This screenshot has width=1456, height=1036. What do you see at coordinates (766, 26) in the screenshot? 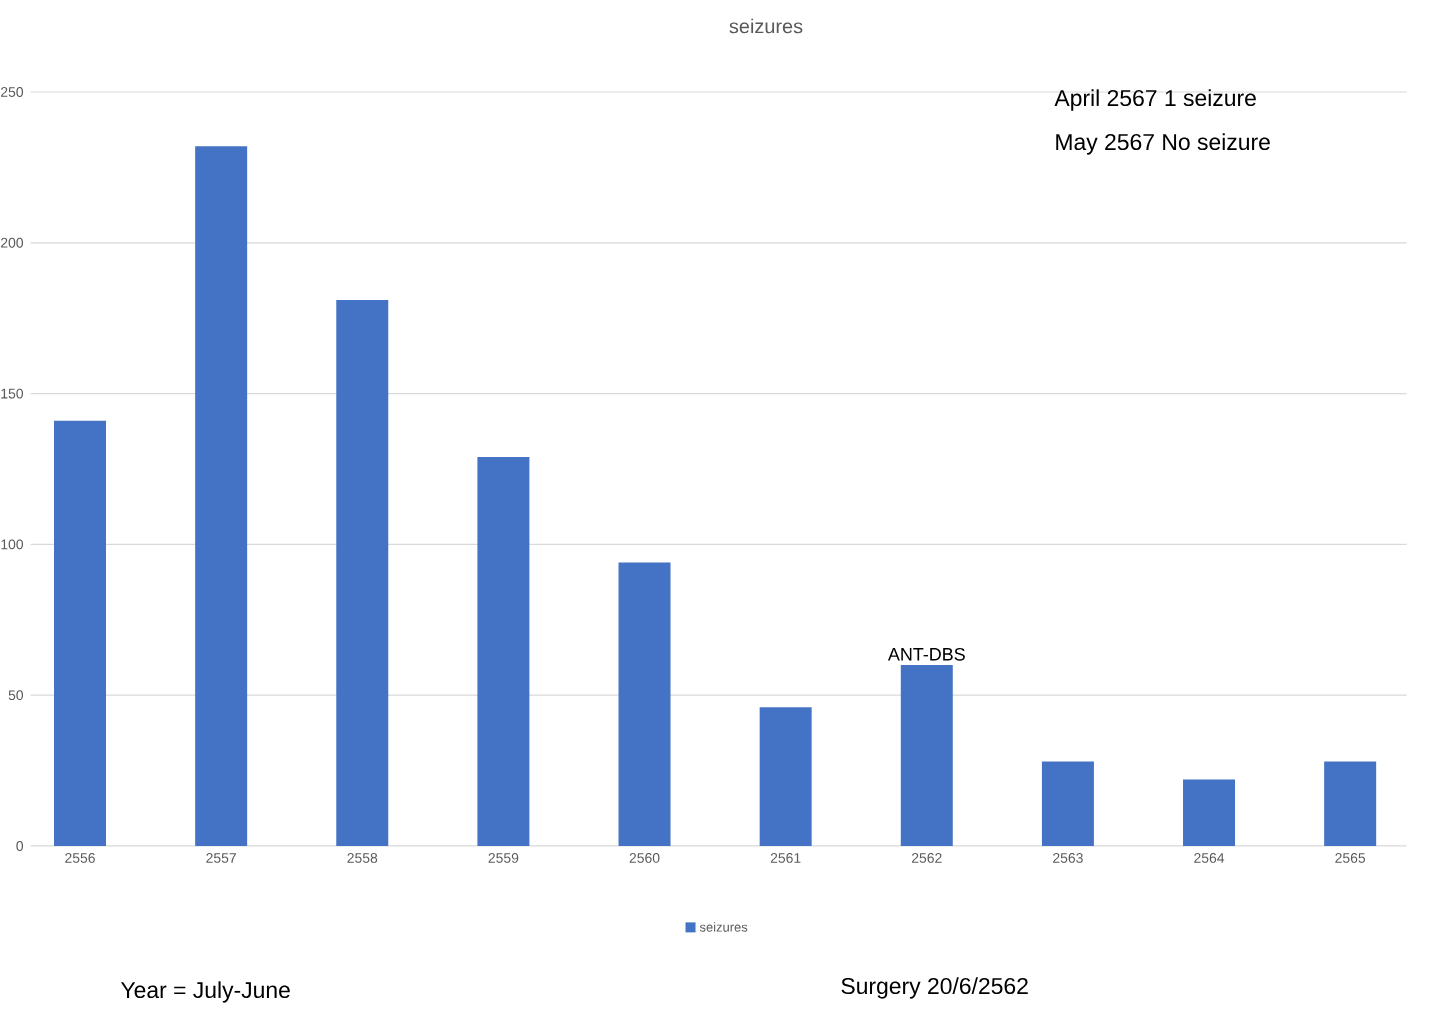
I see `chart-title: seizures` at bounding box center [766, 26].